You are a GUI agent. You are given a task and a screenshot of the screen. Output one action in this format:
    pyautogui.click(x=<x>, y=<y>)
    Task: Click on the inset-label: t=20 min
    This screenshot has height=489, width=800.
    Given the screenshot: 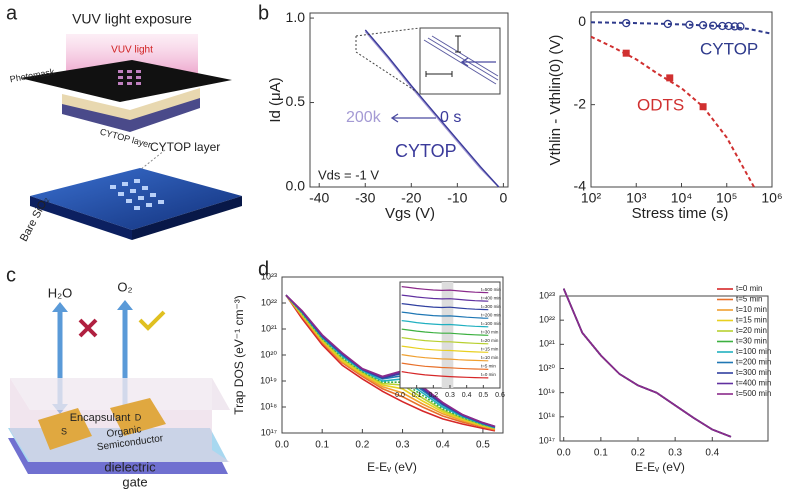 What is the action you would take?
    pyautogui.click(x=490, y=340)
    